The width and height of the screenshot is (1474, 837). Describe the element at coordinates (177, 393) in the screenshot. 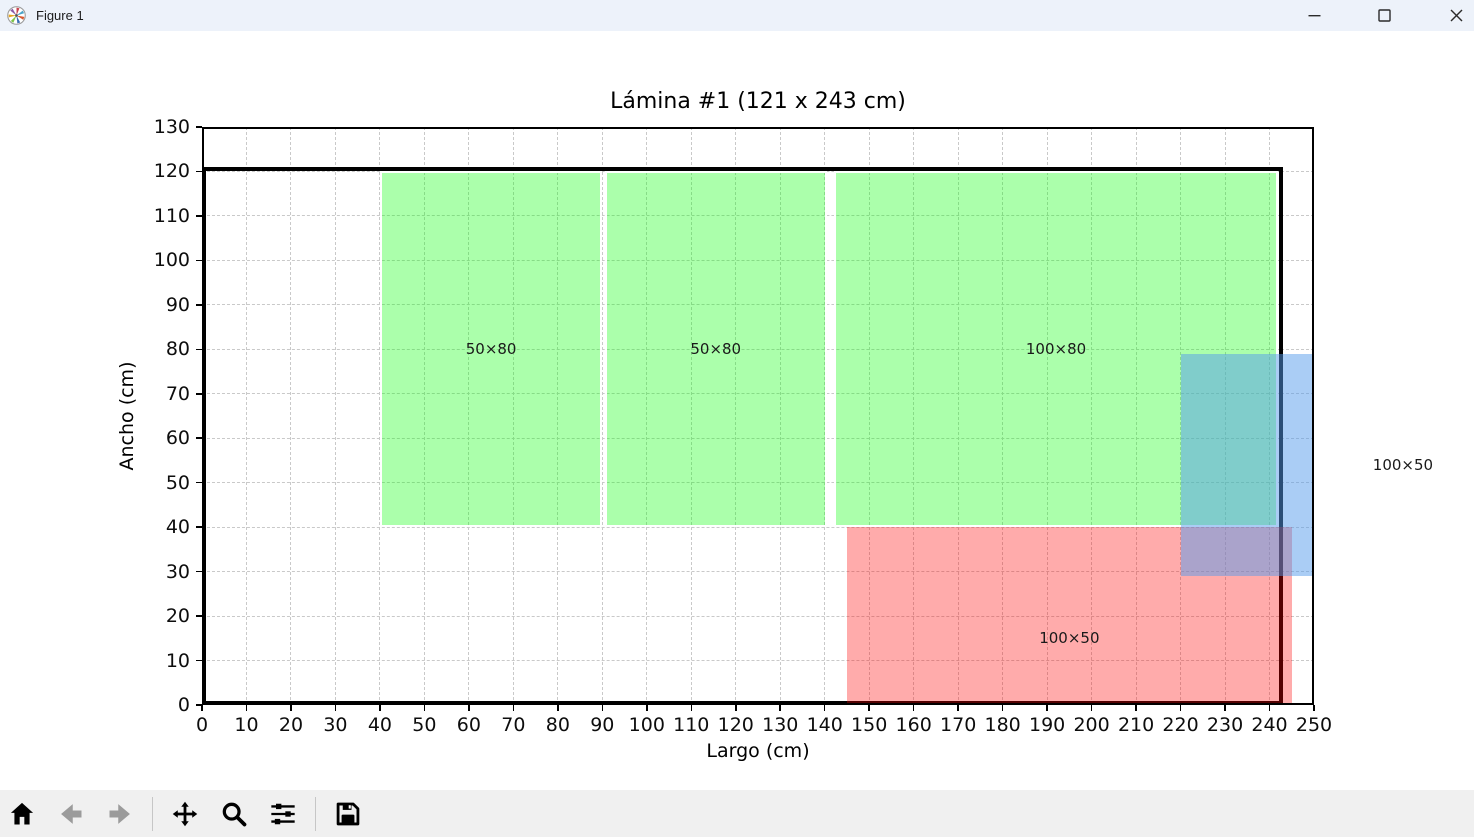

I see `y-tick-label: 70` at that location.